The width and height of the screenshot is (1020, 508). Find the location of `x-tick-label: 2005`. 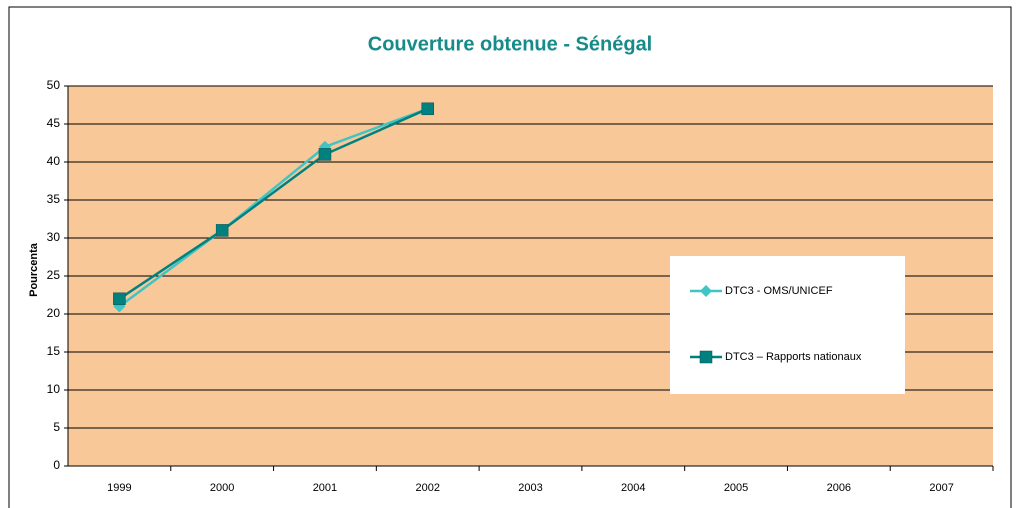

x-tick-label: 2005 is located at coordinates (736, 488).